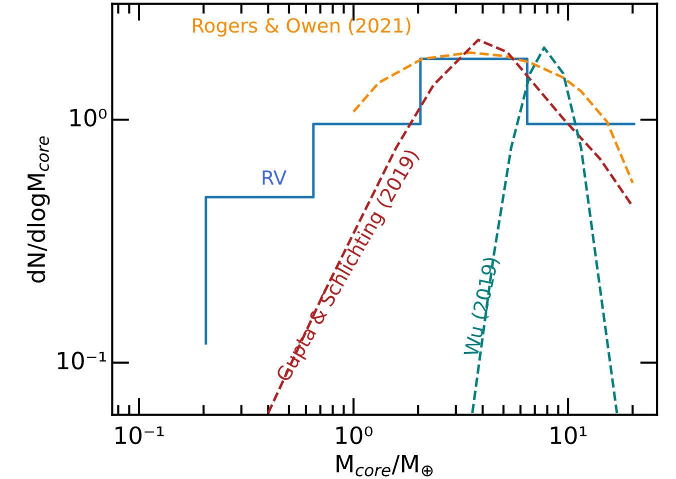 Image resolution: width=676 pixels, height=479 pixels. I want to click on y-axis-title: dN/dlogM$_{core}$, so click(38, 209).